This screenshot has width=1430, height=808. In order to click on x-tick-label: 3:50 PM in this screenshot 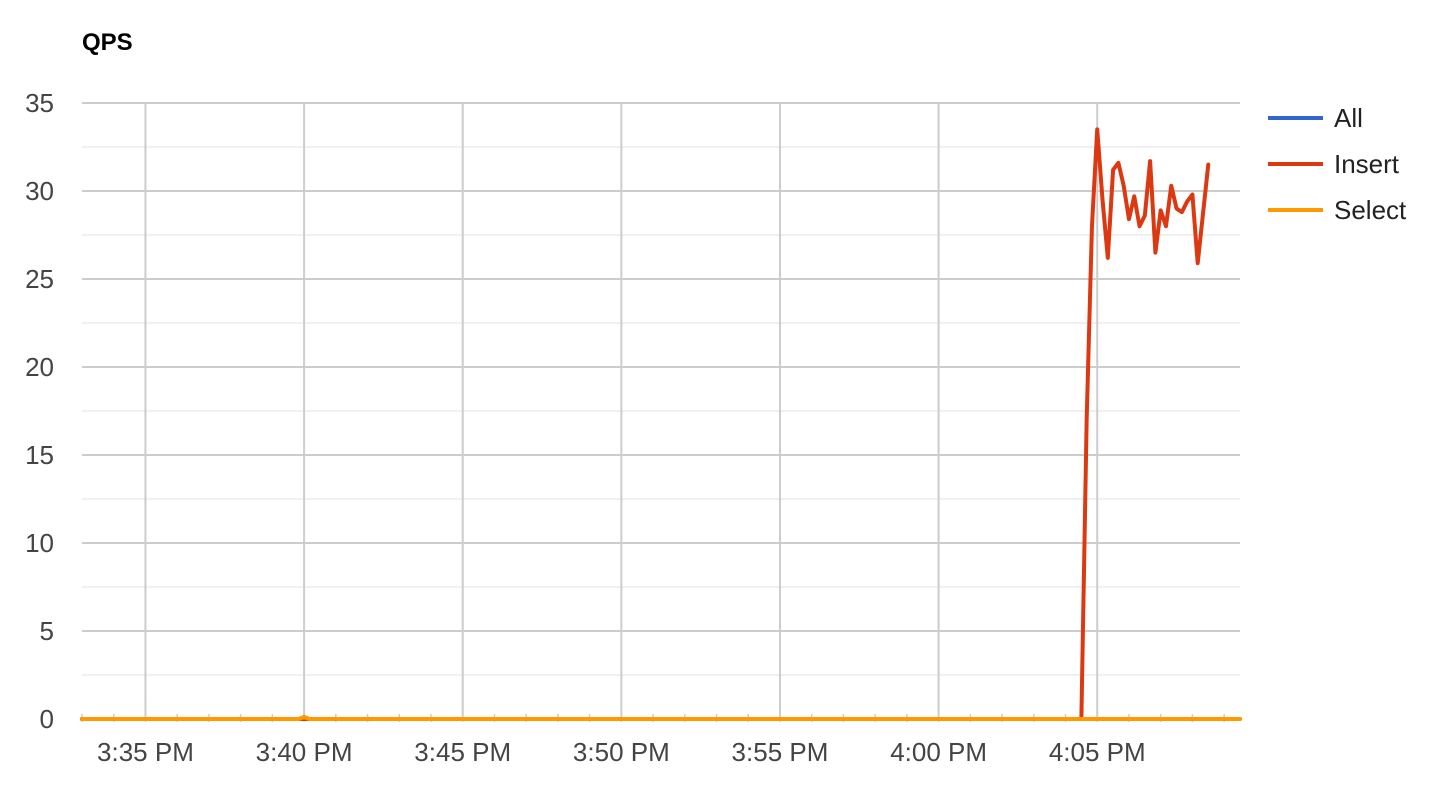, I will do `click(621, 752)`.